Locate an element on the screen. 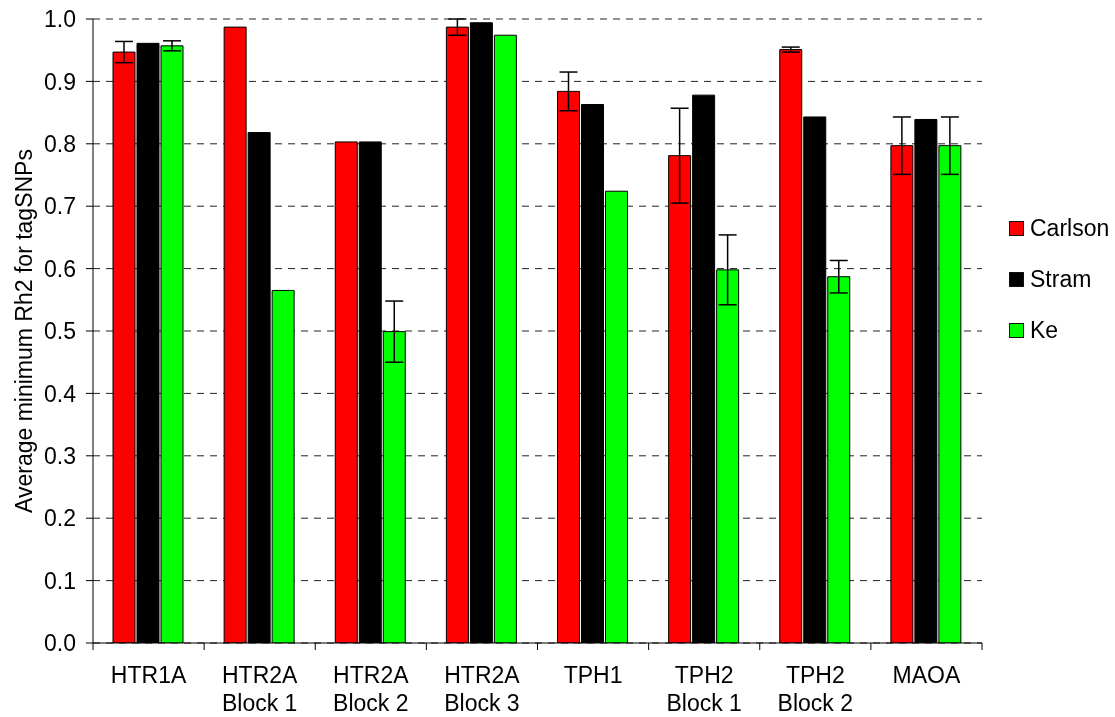 The image size is (1115, 717). y-tick-label: 0.3 is located at coordinates (60, 455).